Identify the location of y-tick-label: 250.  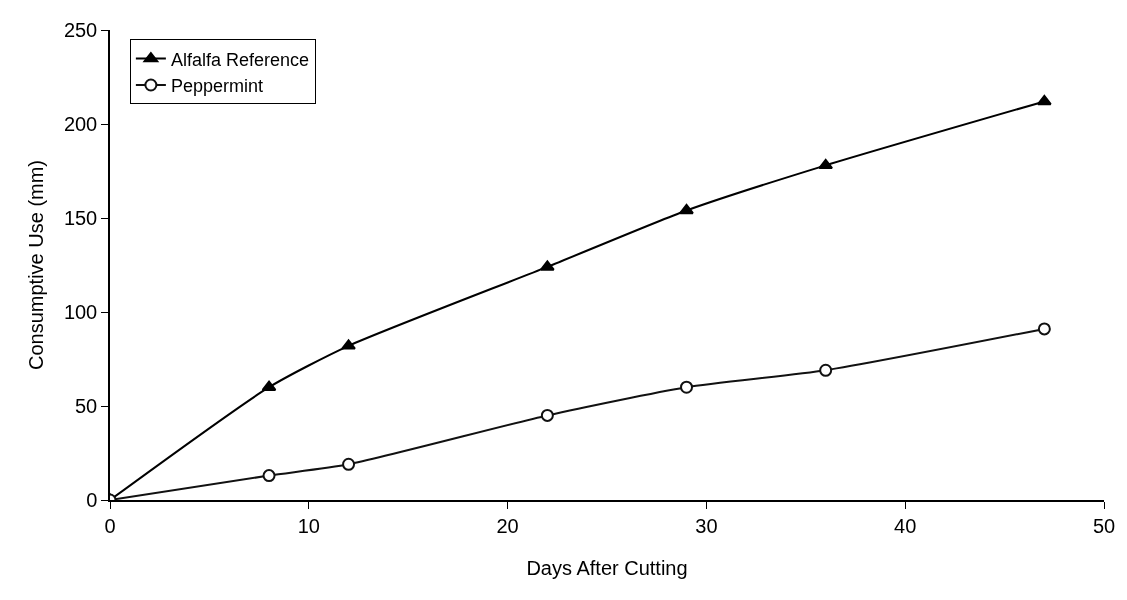
(80, 30).